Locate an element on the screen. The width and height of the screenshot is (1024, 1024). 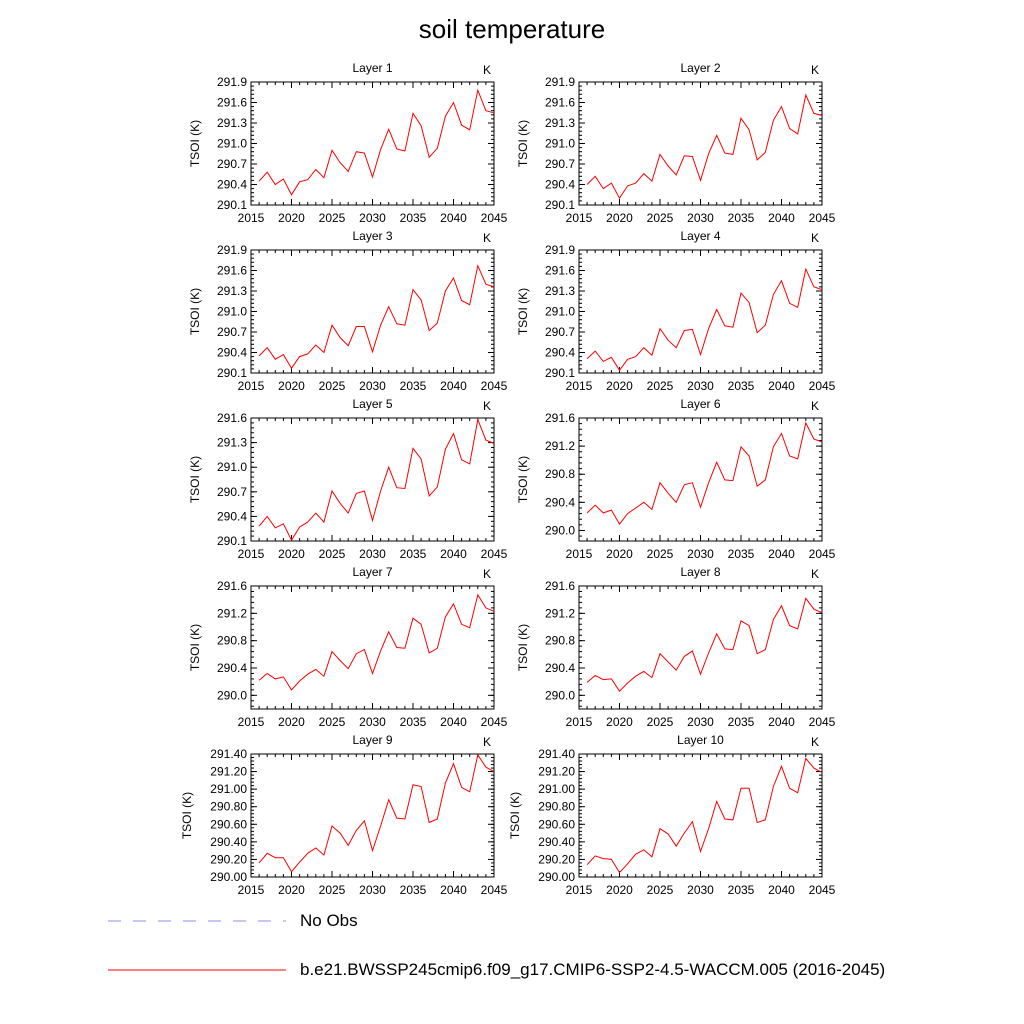
panel-title: Layer 8 is located at coordinates (700, 572).